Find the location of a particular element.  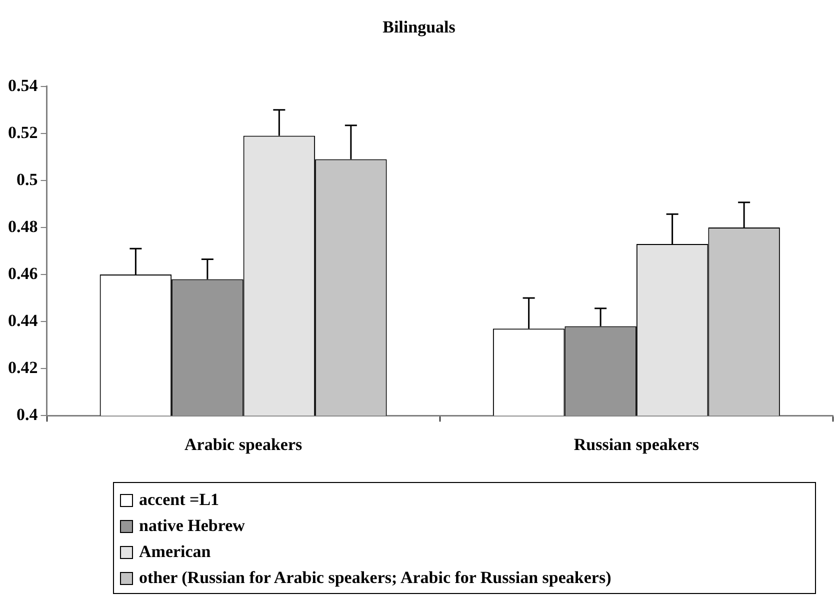

x-tick-label: Arabic speakers is located at coordinates (243, 444).